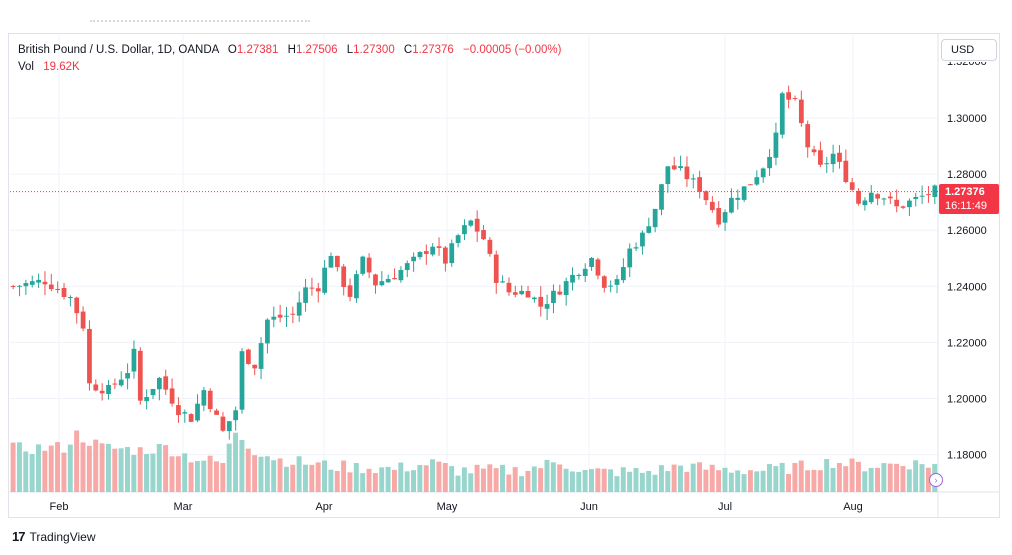 The width and height of the screenshot is (1012, 555). What do you see at coordinates (967, 231) in the screenshot?
I see `y-tick-label: 1.26000` at bounding box center [967, 231].